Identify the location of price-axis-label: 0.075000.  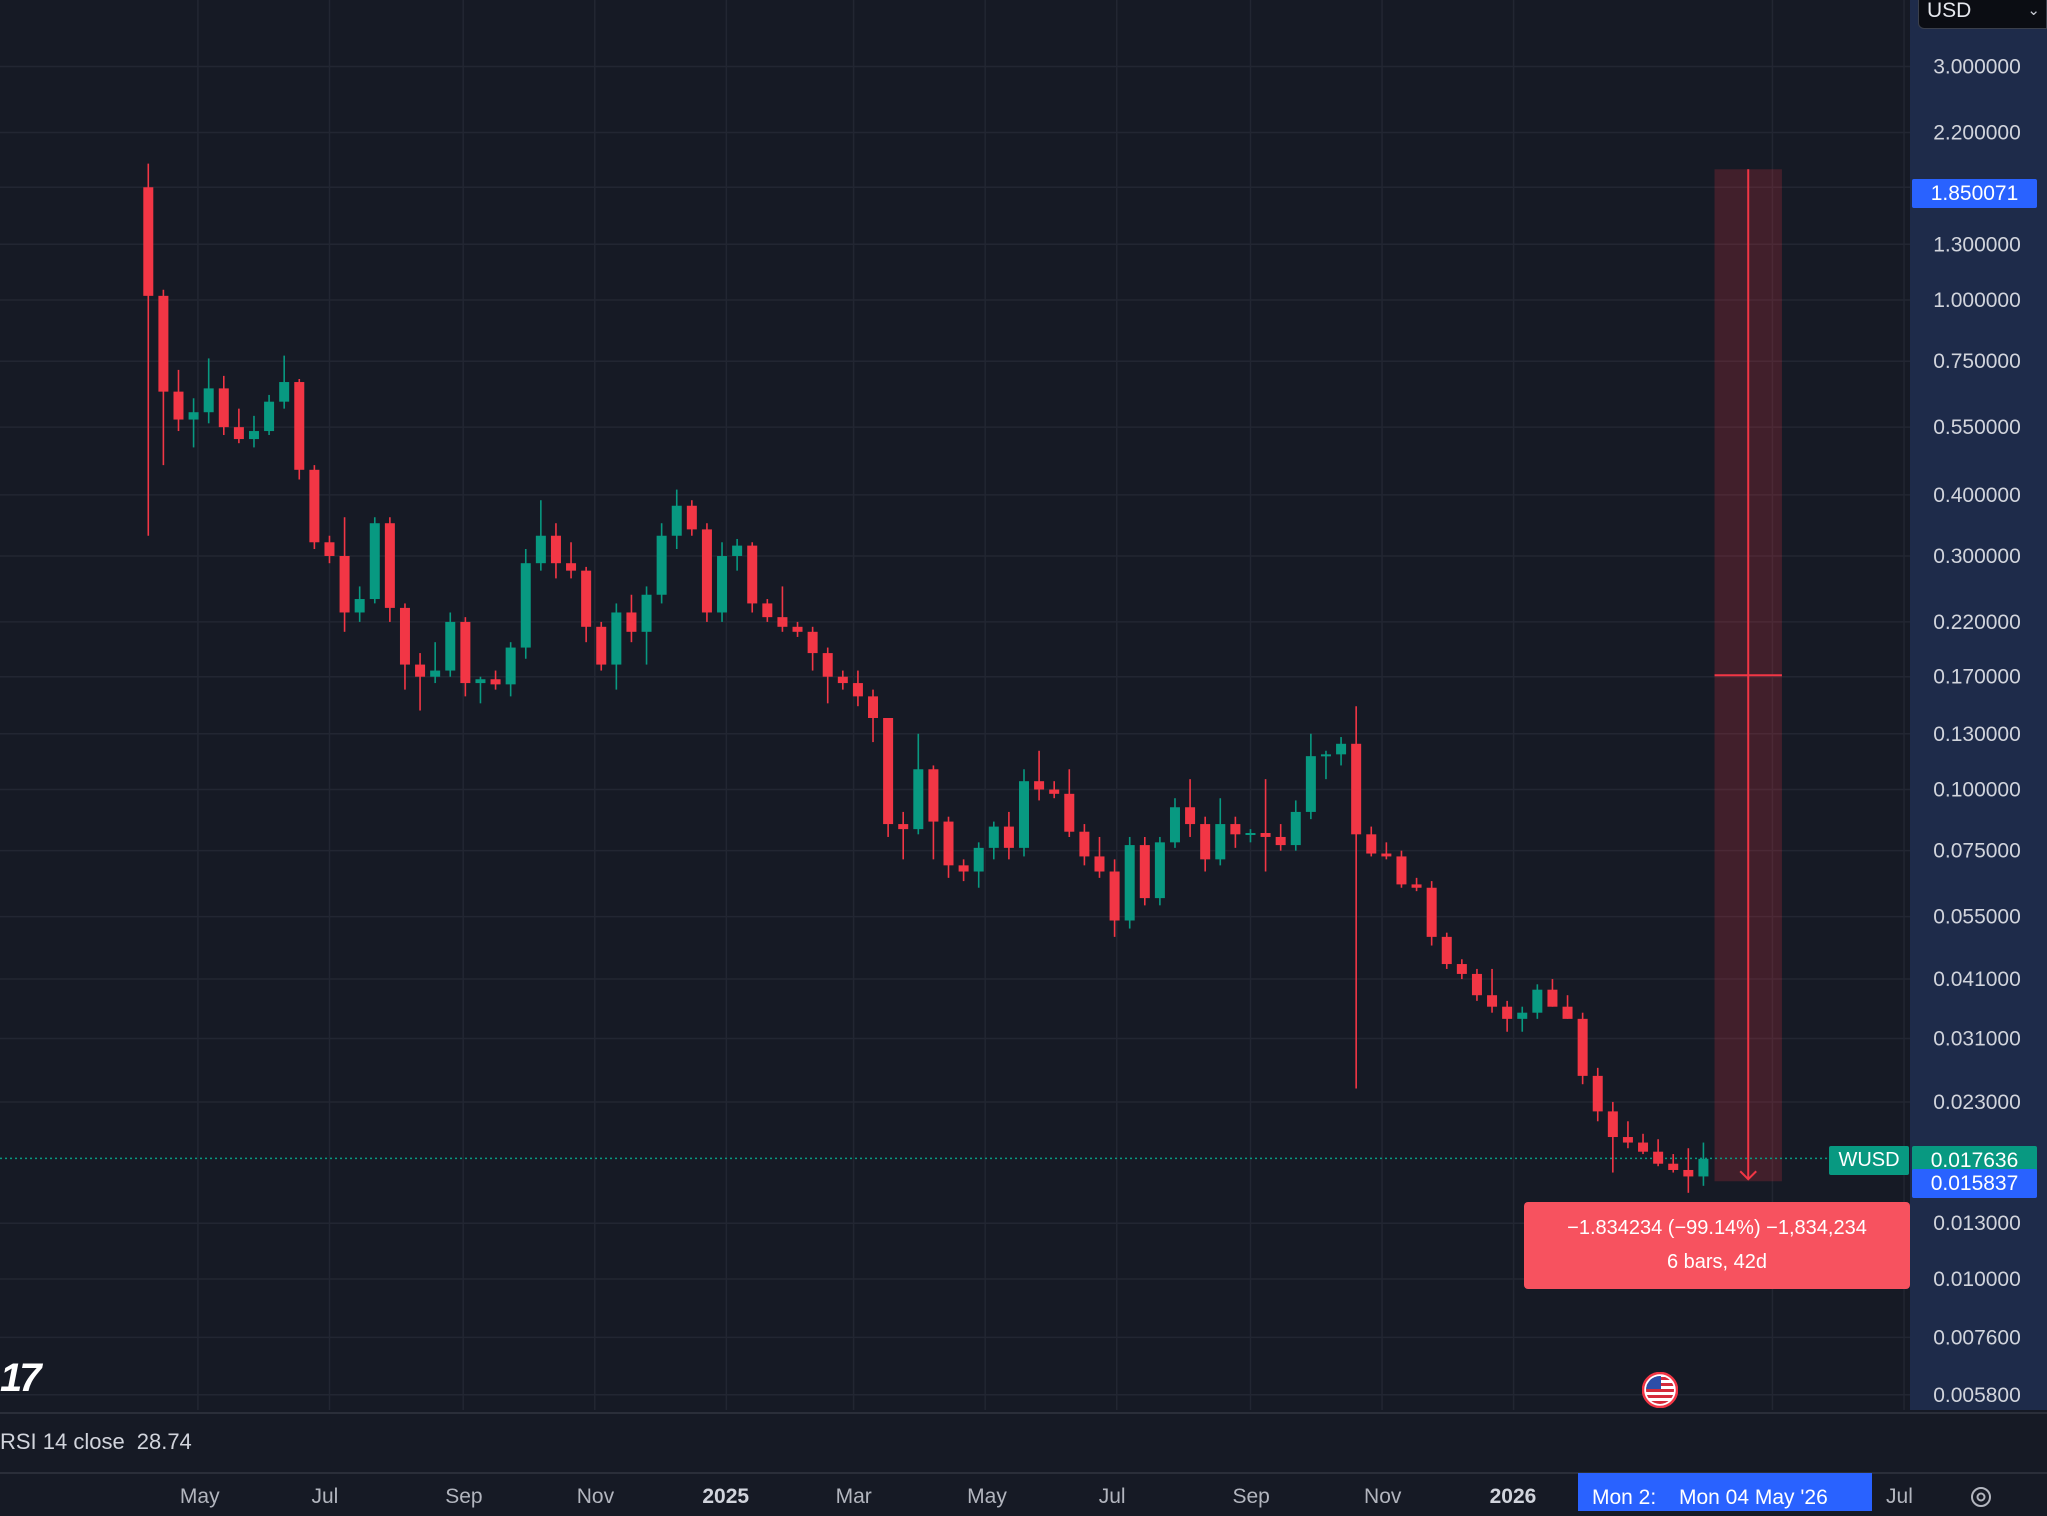
(1977, 851).